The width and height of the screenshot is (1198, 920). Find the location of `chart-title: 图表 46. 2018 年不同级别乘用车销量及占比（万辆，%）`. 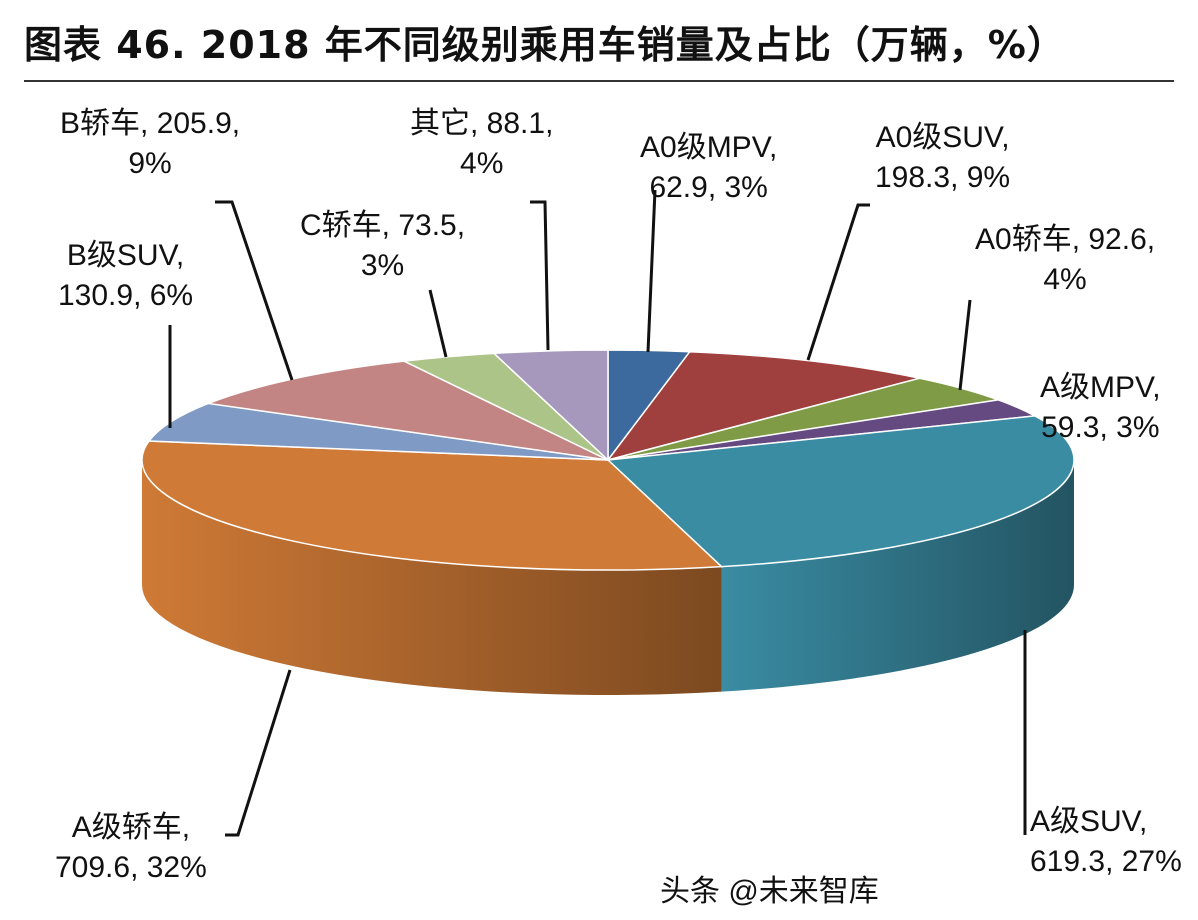

chart-title: 图表 46. 2018 年不同级别乘用车销量及占比（万辆，%） is located at coordinates (545, 45).